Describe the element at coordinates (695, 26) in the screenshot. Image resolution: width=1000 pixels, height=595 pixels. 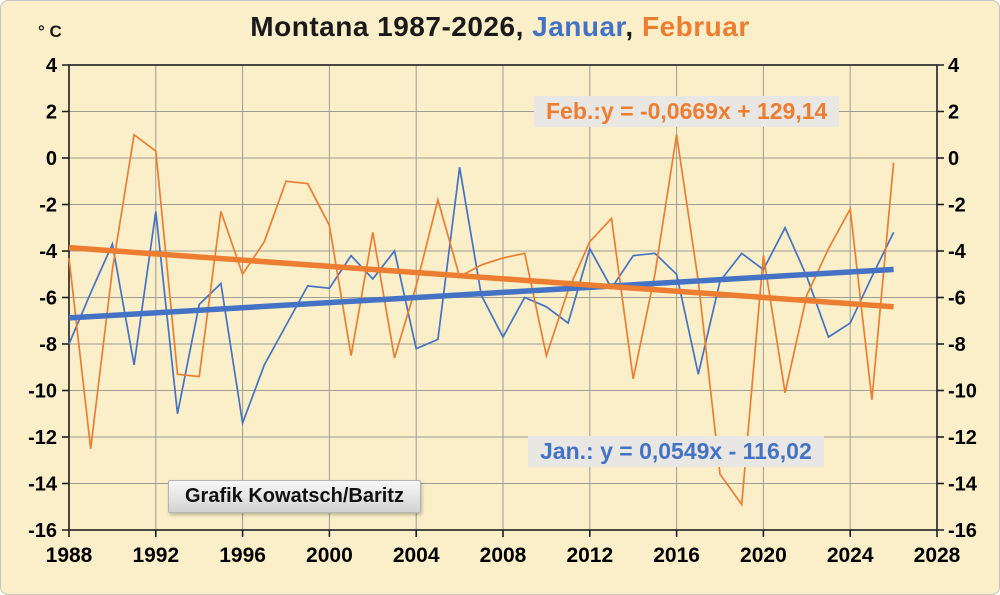
I see `title-februar-legend: Februar` at that location.